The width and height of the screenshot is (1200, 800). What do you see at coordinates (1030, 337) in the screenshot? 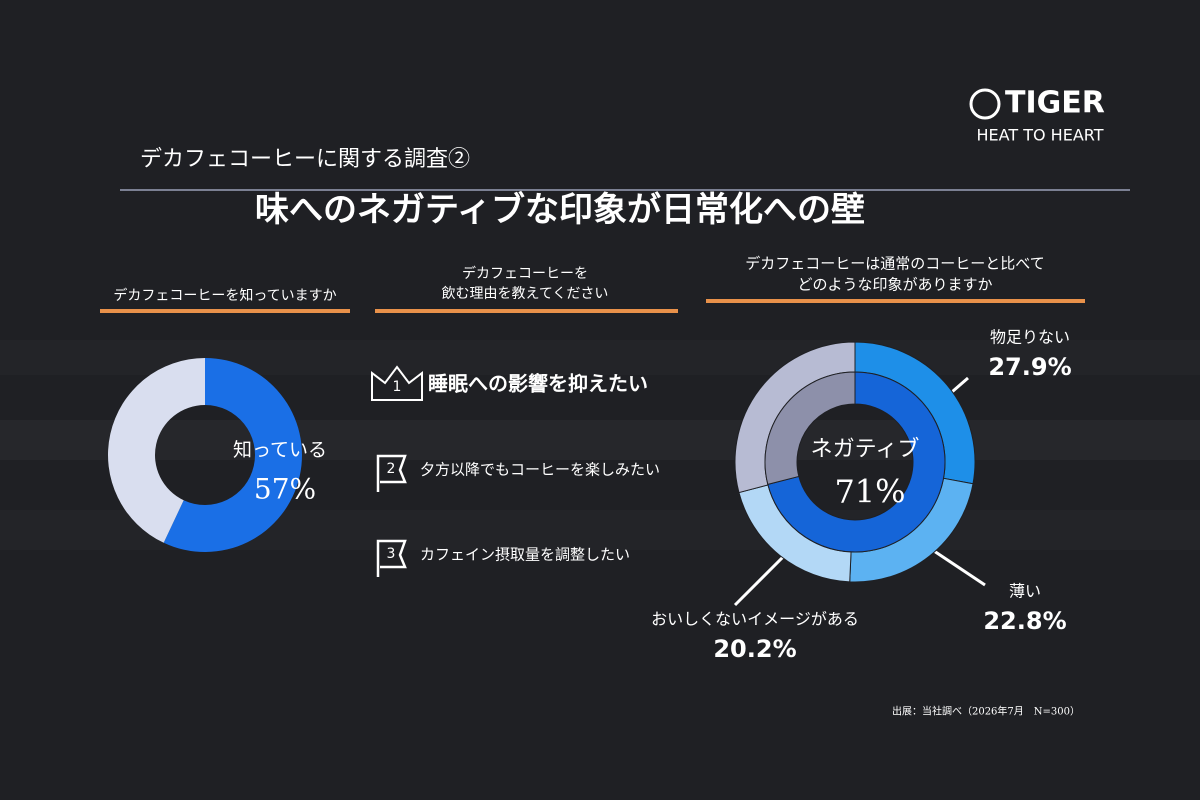
I see `segment-label: 物足りない` at bounding box center [1030, 337].